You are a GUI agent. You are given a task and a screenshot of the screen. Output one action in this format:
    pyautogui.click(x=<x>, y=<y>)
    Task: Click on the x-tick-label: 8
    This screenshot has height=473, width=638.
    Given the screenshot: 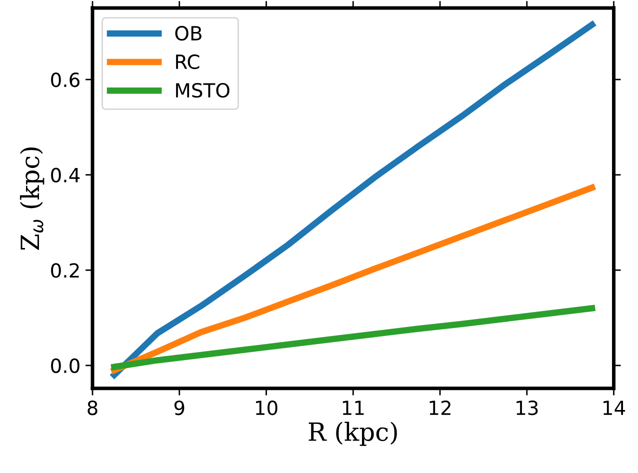 What is the action you would take?
    pyautogui.click(x=93, y=408)
    